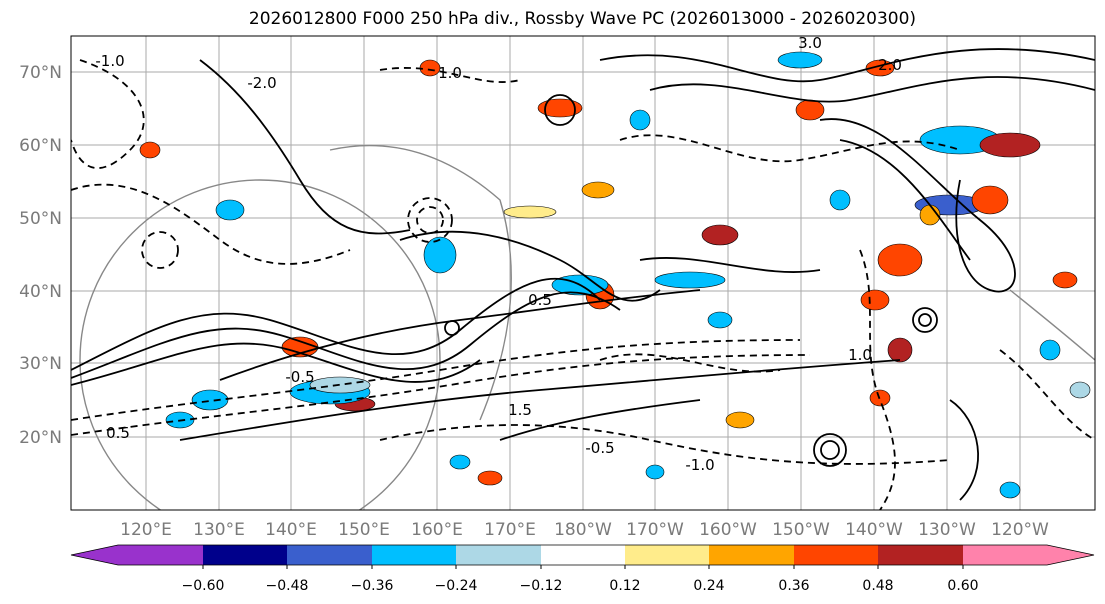 The height and width of the screenshot is (604, 1105). What do you see at coordinates (810, 43) in the screenshot?
I see `contour-label: 3.0` at bounding box center [810, 43].